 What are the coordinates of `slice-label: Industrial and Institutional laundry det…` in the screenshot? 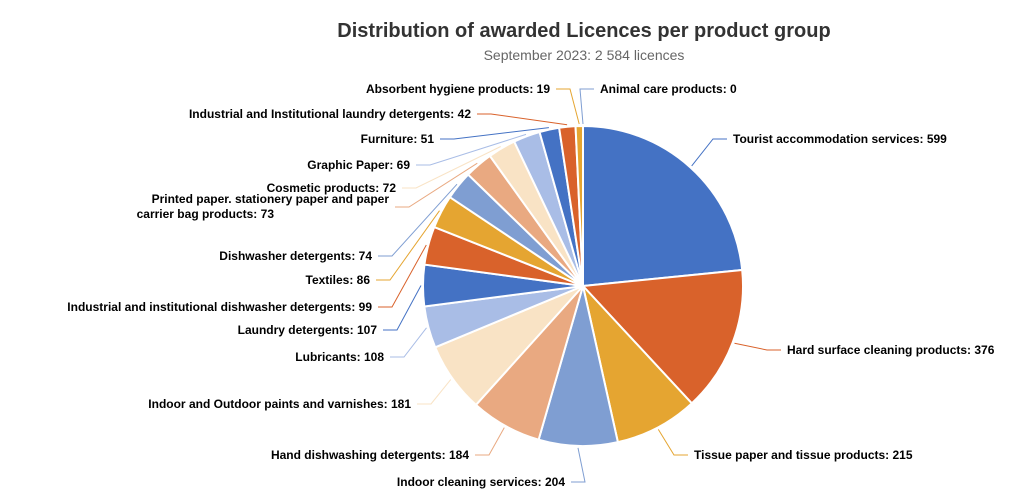 It's located at (330, 114).